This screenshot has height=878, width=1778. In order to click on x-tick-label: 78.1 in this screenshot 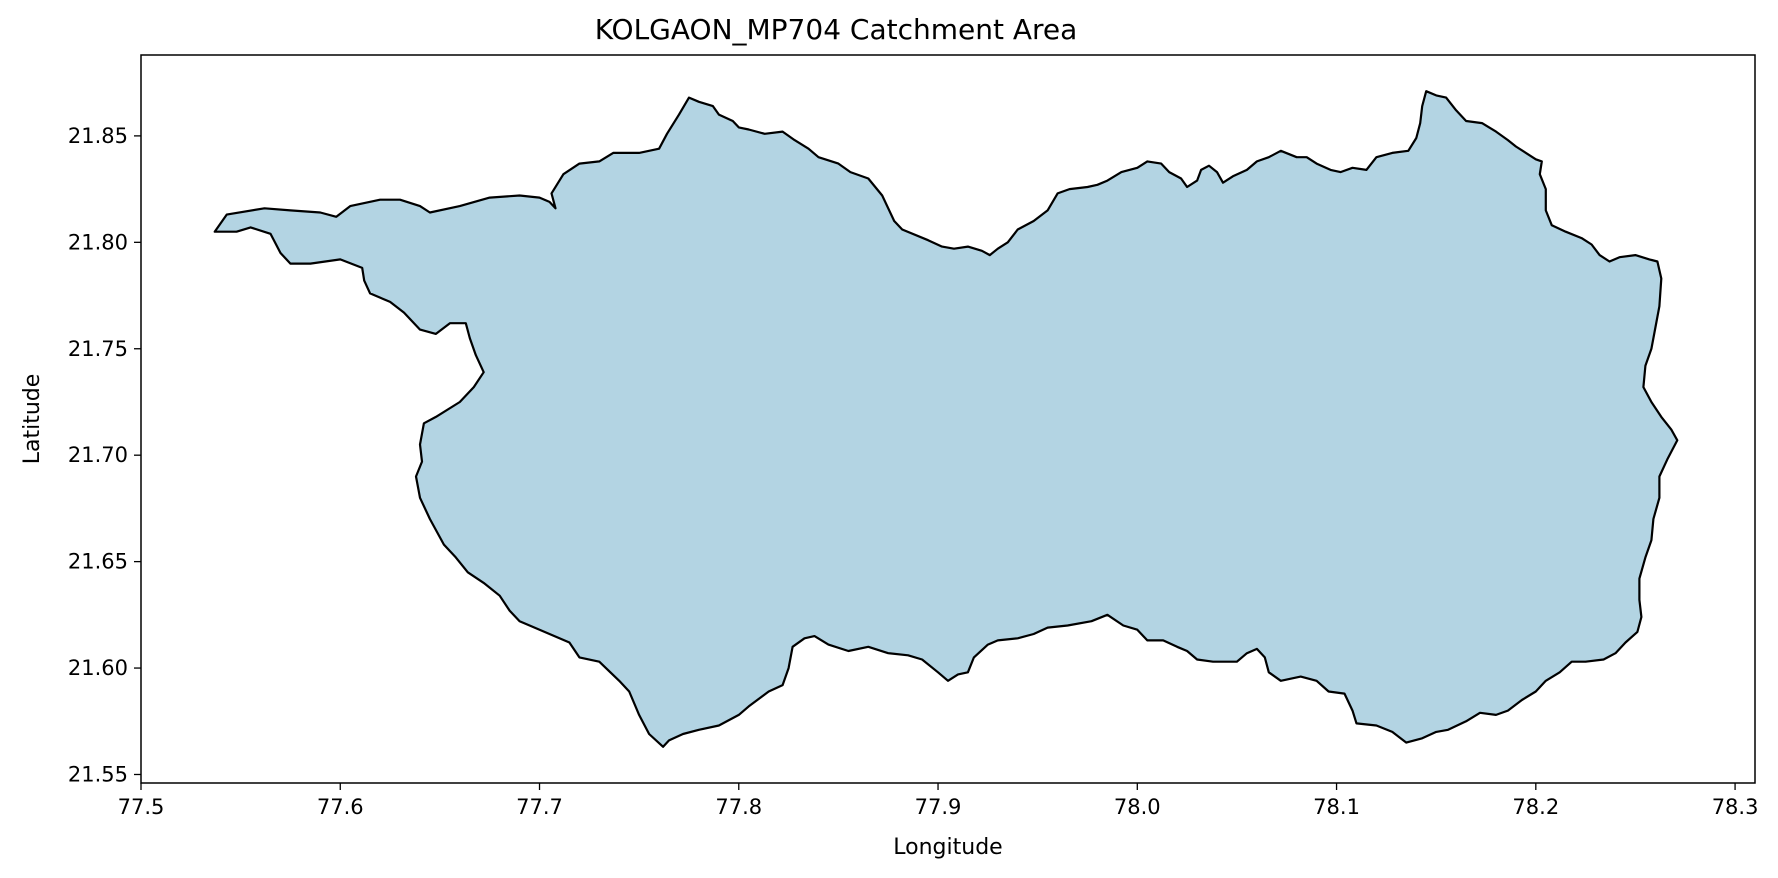, I will do `click(1336, 807)`.